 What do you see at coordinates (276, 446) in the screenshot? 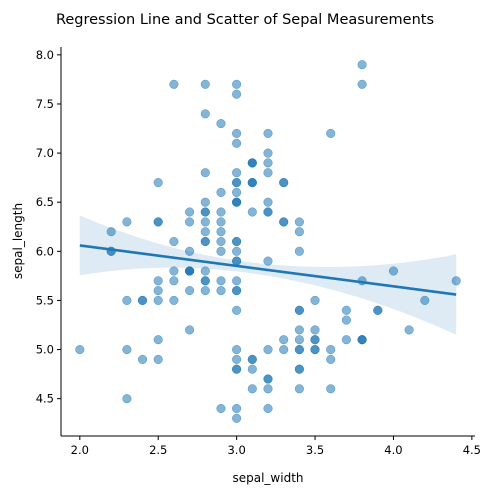
I see `x-ticks: 2.0 2.5 3.0 3.5 4.0 4.5` at bounding box center [276, 446].